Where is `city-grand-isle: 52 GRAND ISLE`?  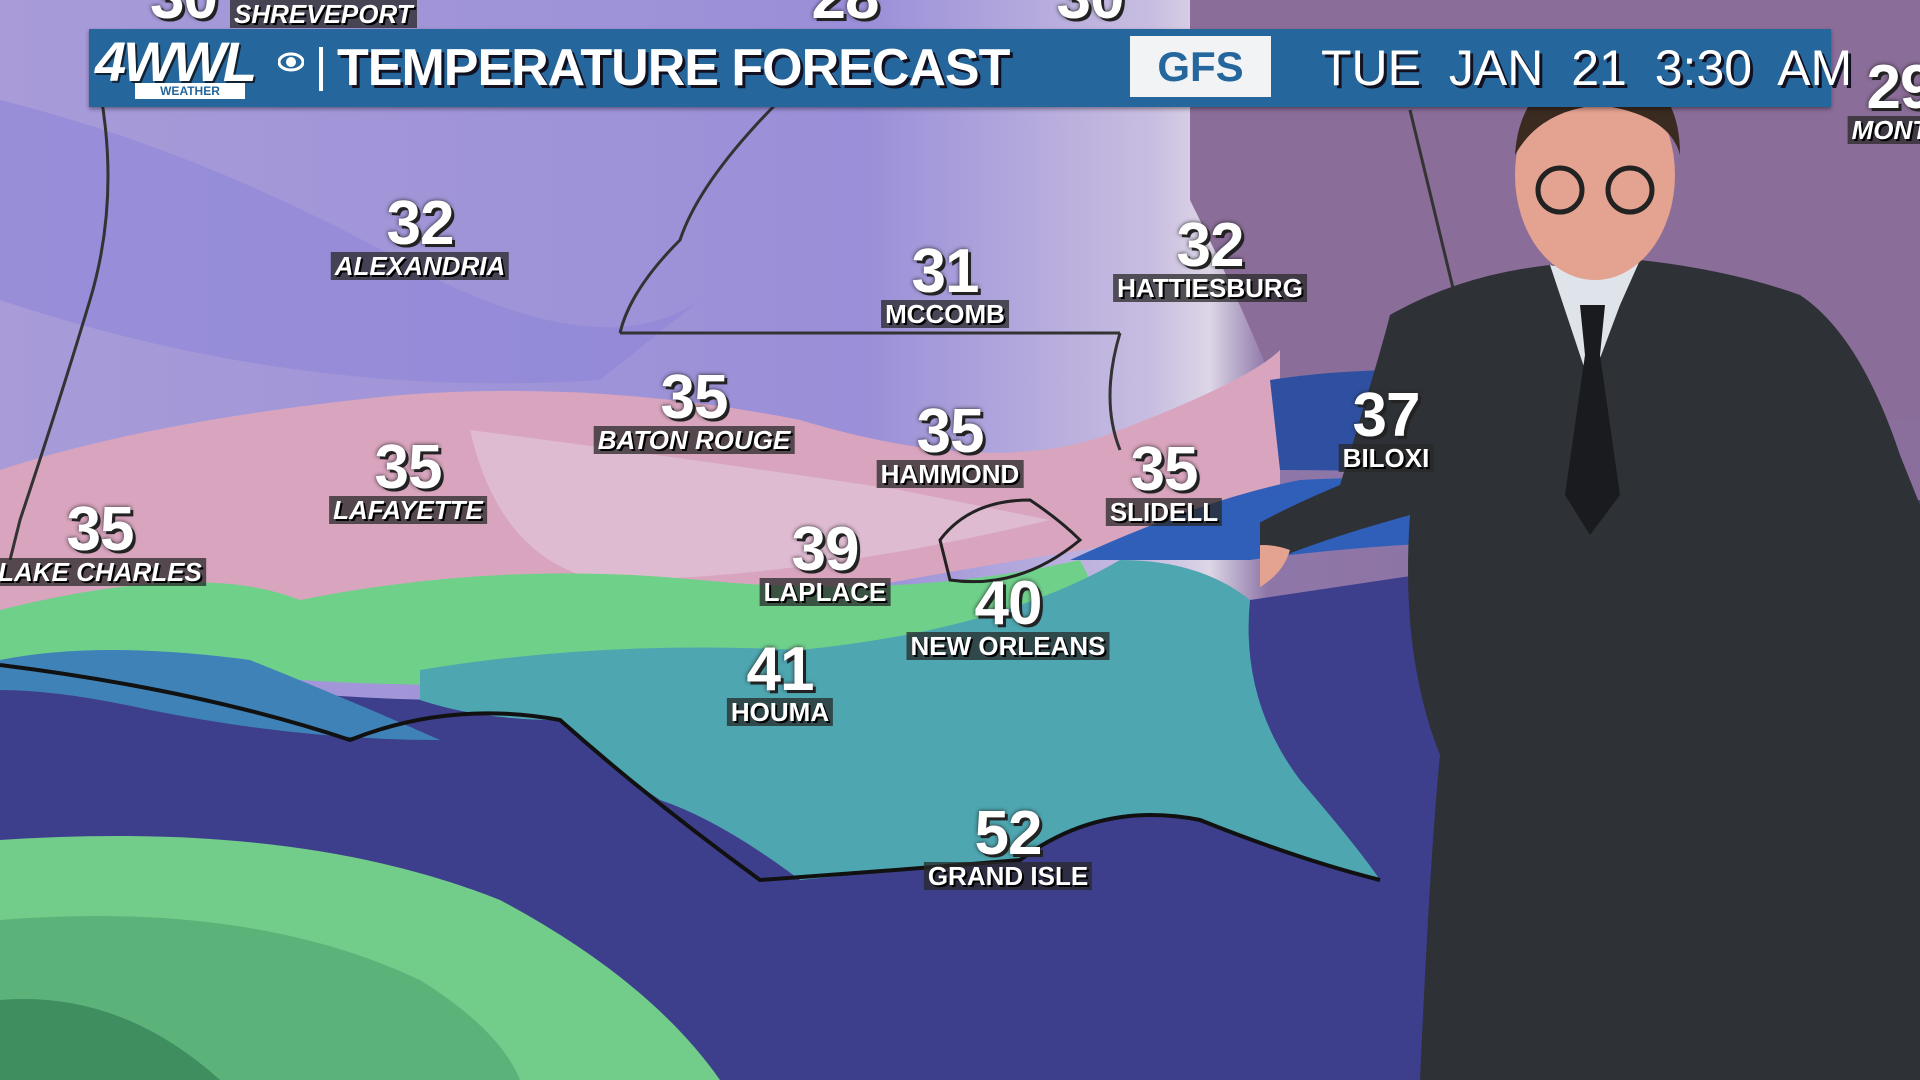
city-grand-isle: 52 GRAND ISLE is located at coordinates (1008, 844).